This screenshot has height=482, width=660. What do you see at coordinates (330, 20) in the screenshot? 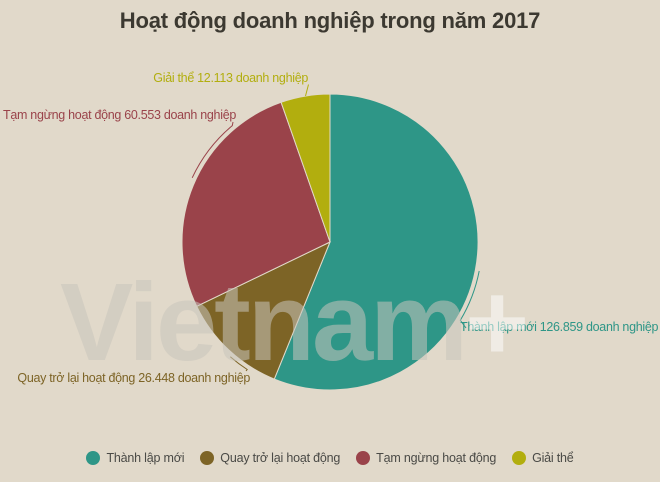
I see `chart-title: Hoạt động doanh nghiệp trong năm 2017` at bounding box center [330, 20].